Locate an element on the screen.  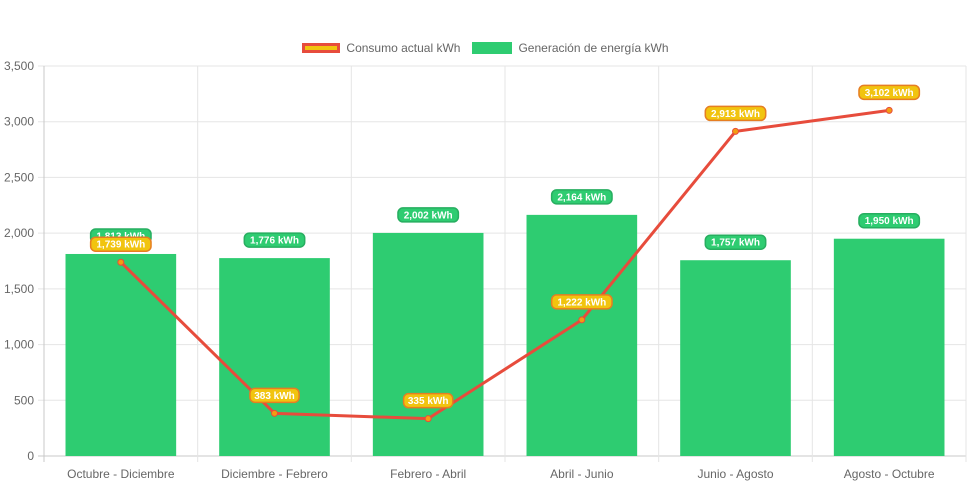
x-tick-label: Diciembre - Febrero is located at coordinates (274, 474).